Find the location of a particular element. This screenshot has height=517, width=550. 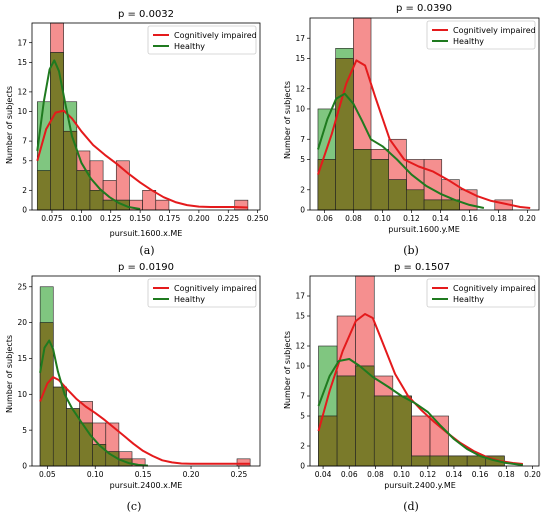

chart-title: p = 0.0032 is located at coordinates (146, 14).